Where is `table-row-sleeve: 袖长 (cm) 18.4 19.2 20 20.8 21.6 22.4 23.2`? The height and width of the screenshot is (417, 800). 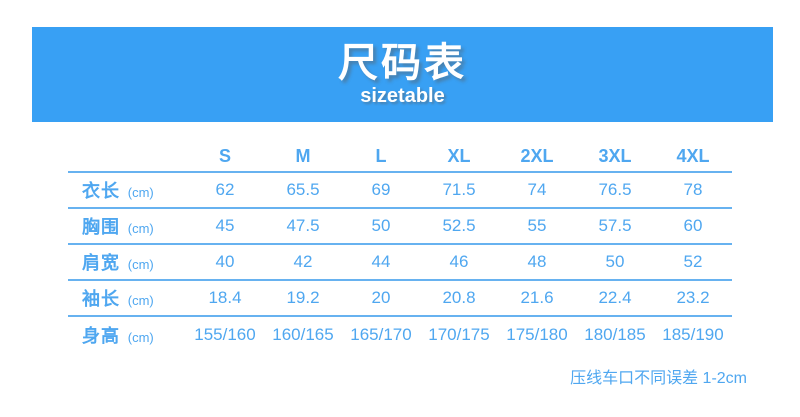 table-row-sleeve: 袖长 (cm) 18.4 19.2 20 20.8 21.6 22.4 23.2 is located at coordinates (400, 298).